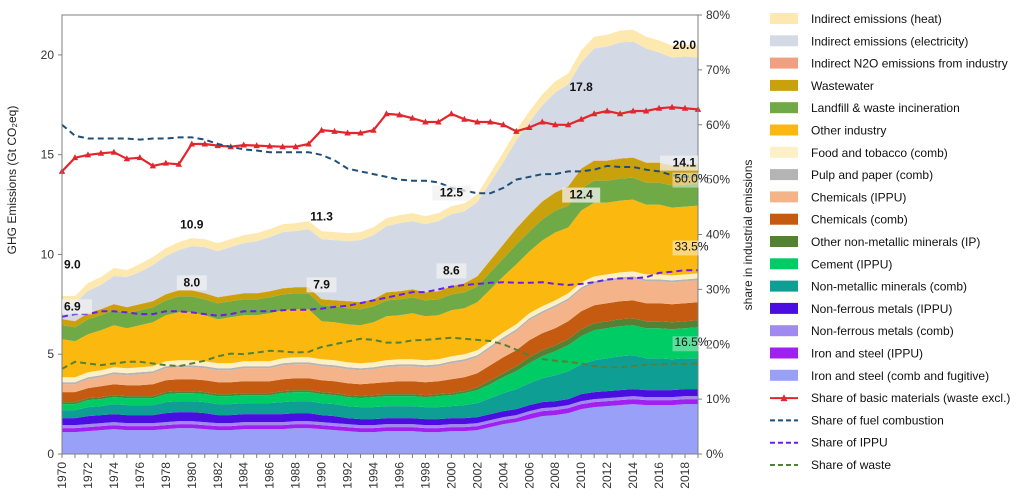 This screenshot has width=1024, height=496. I want to click on value-annotation: 7.9, so click(321, 284).